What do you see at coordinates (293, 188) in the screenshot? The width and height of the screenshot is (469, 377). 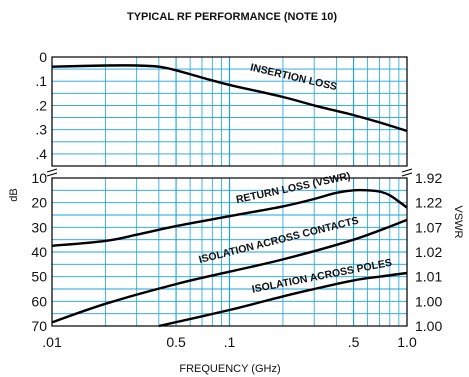 I see `return-loss-label: RETURN LOSS (VSWR)` at bounding box center [293, 188].